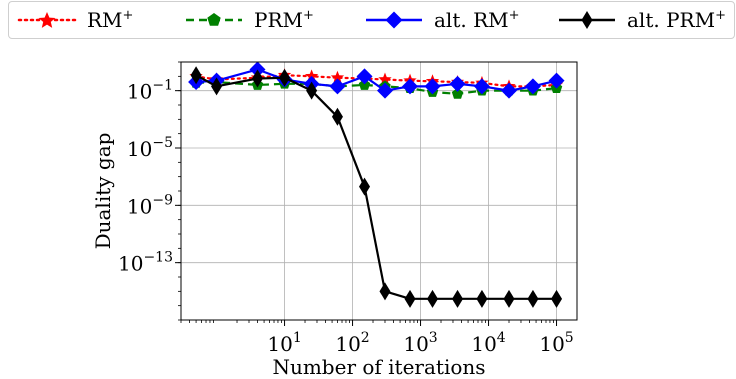 The width and height of the screenshot is (736, 379). I want to click on legend-swatch-alt-prm-icon, so click(587, 20).